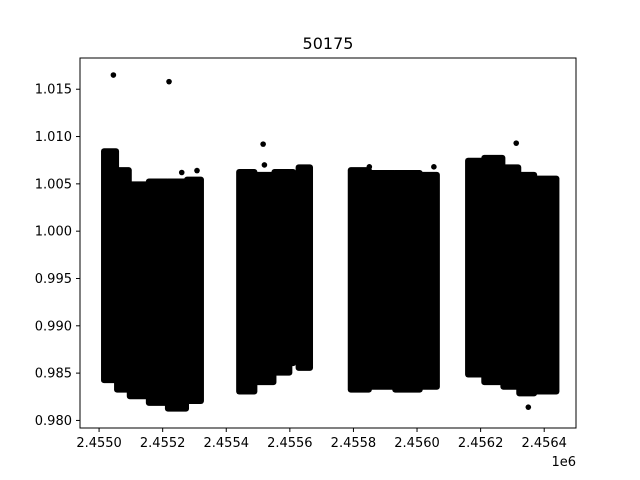 The image size is (640, 480). Describe the element at coordinates (53, 137) in the screenshot. I see `y-tick-label-6: 1.010` at that location.